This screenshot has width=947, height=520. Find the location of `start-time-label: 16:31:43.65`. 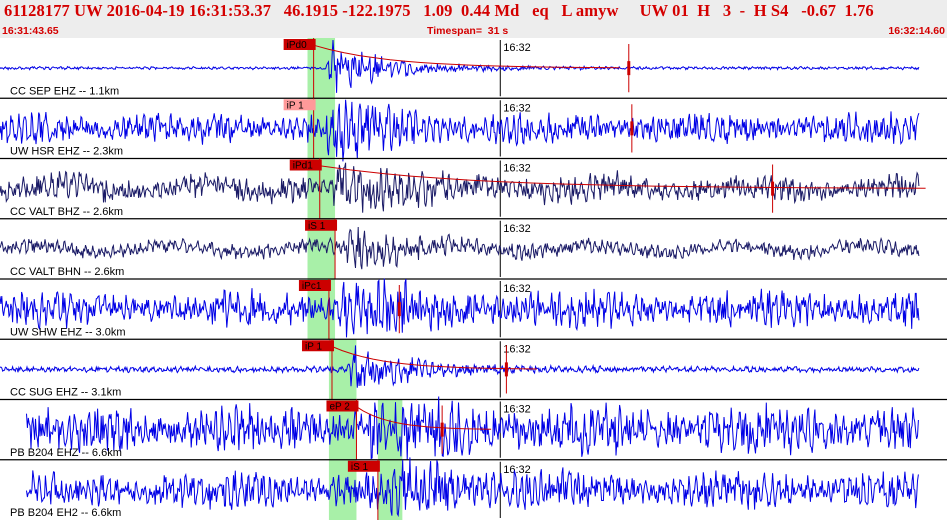

start-time-label: 16:31:43.65 is located at coordinates (30, 31).